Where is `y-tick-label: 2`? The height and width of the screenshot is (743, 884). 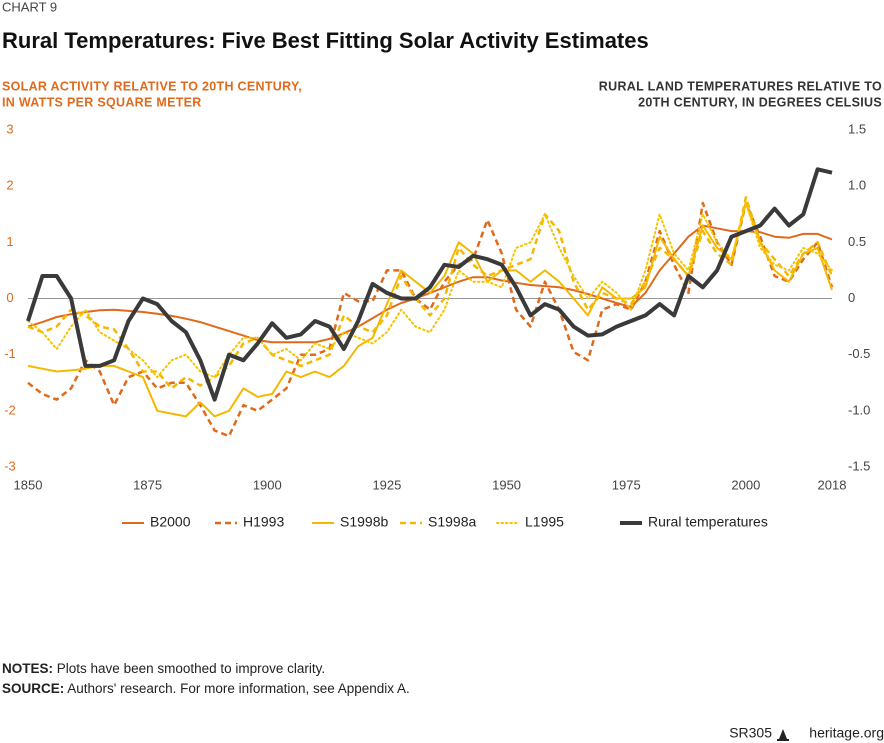 y-tick-label: 2 is located at coordinates (9, 185).